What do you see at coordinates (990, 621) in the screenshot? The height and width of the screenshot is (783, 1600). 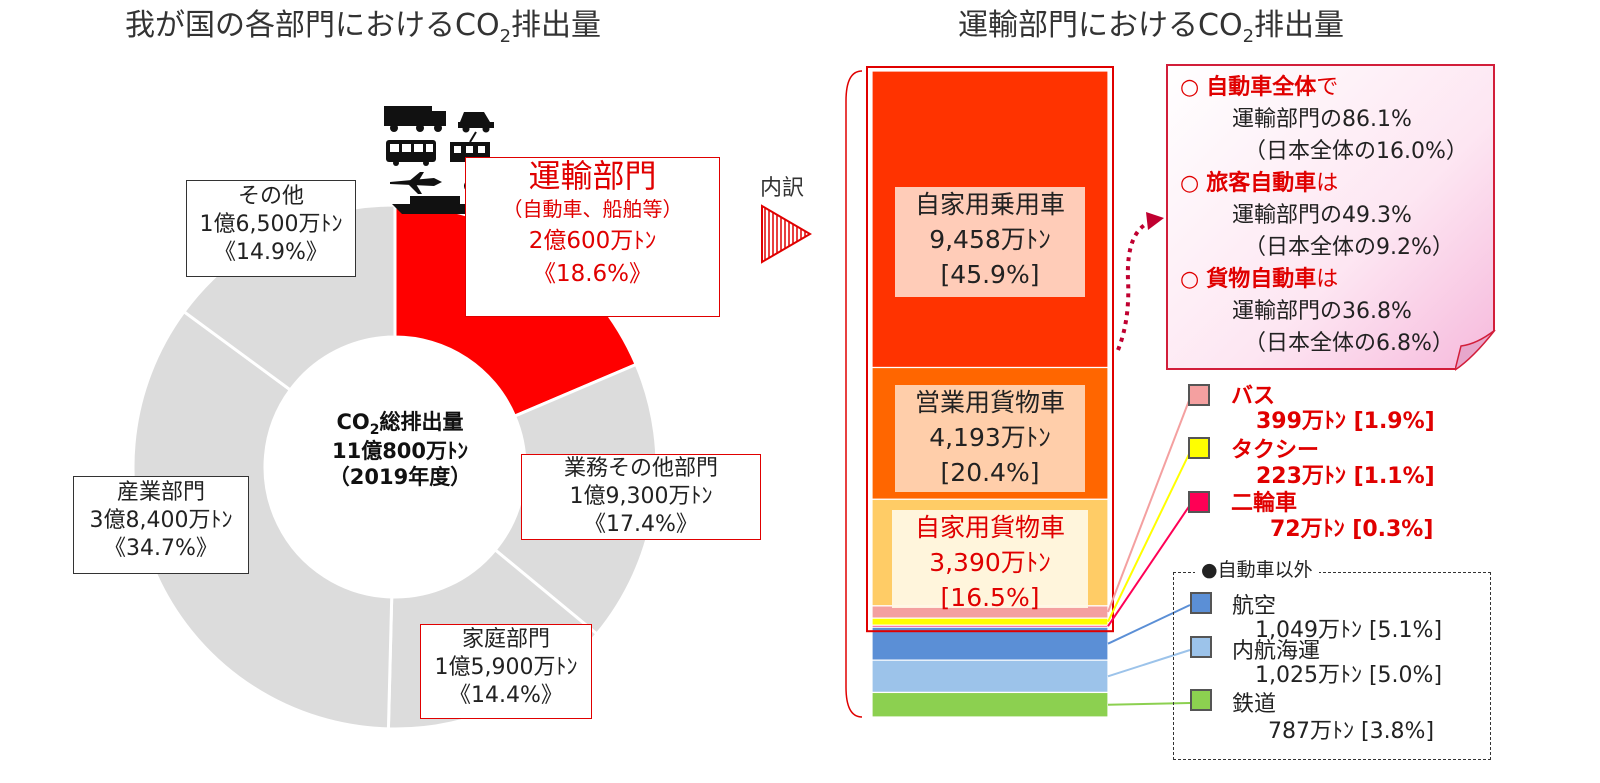 I see `bar-seg-taxi` at bounding box center [990, 621].